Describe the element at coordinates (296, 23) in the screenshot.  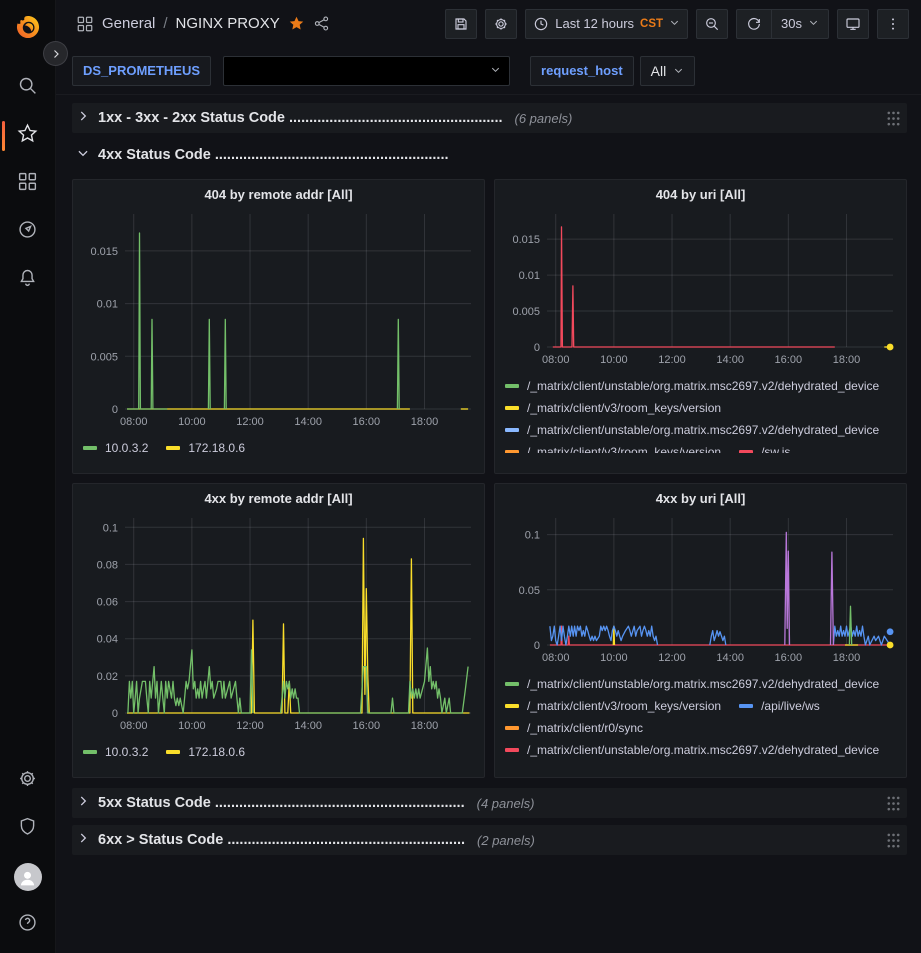
I see `favorite-star-icon` at that location.